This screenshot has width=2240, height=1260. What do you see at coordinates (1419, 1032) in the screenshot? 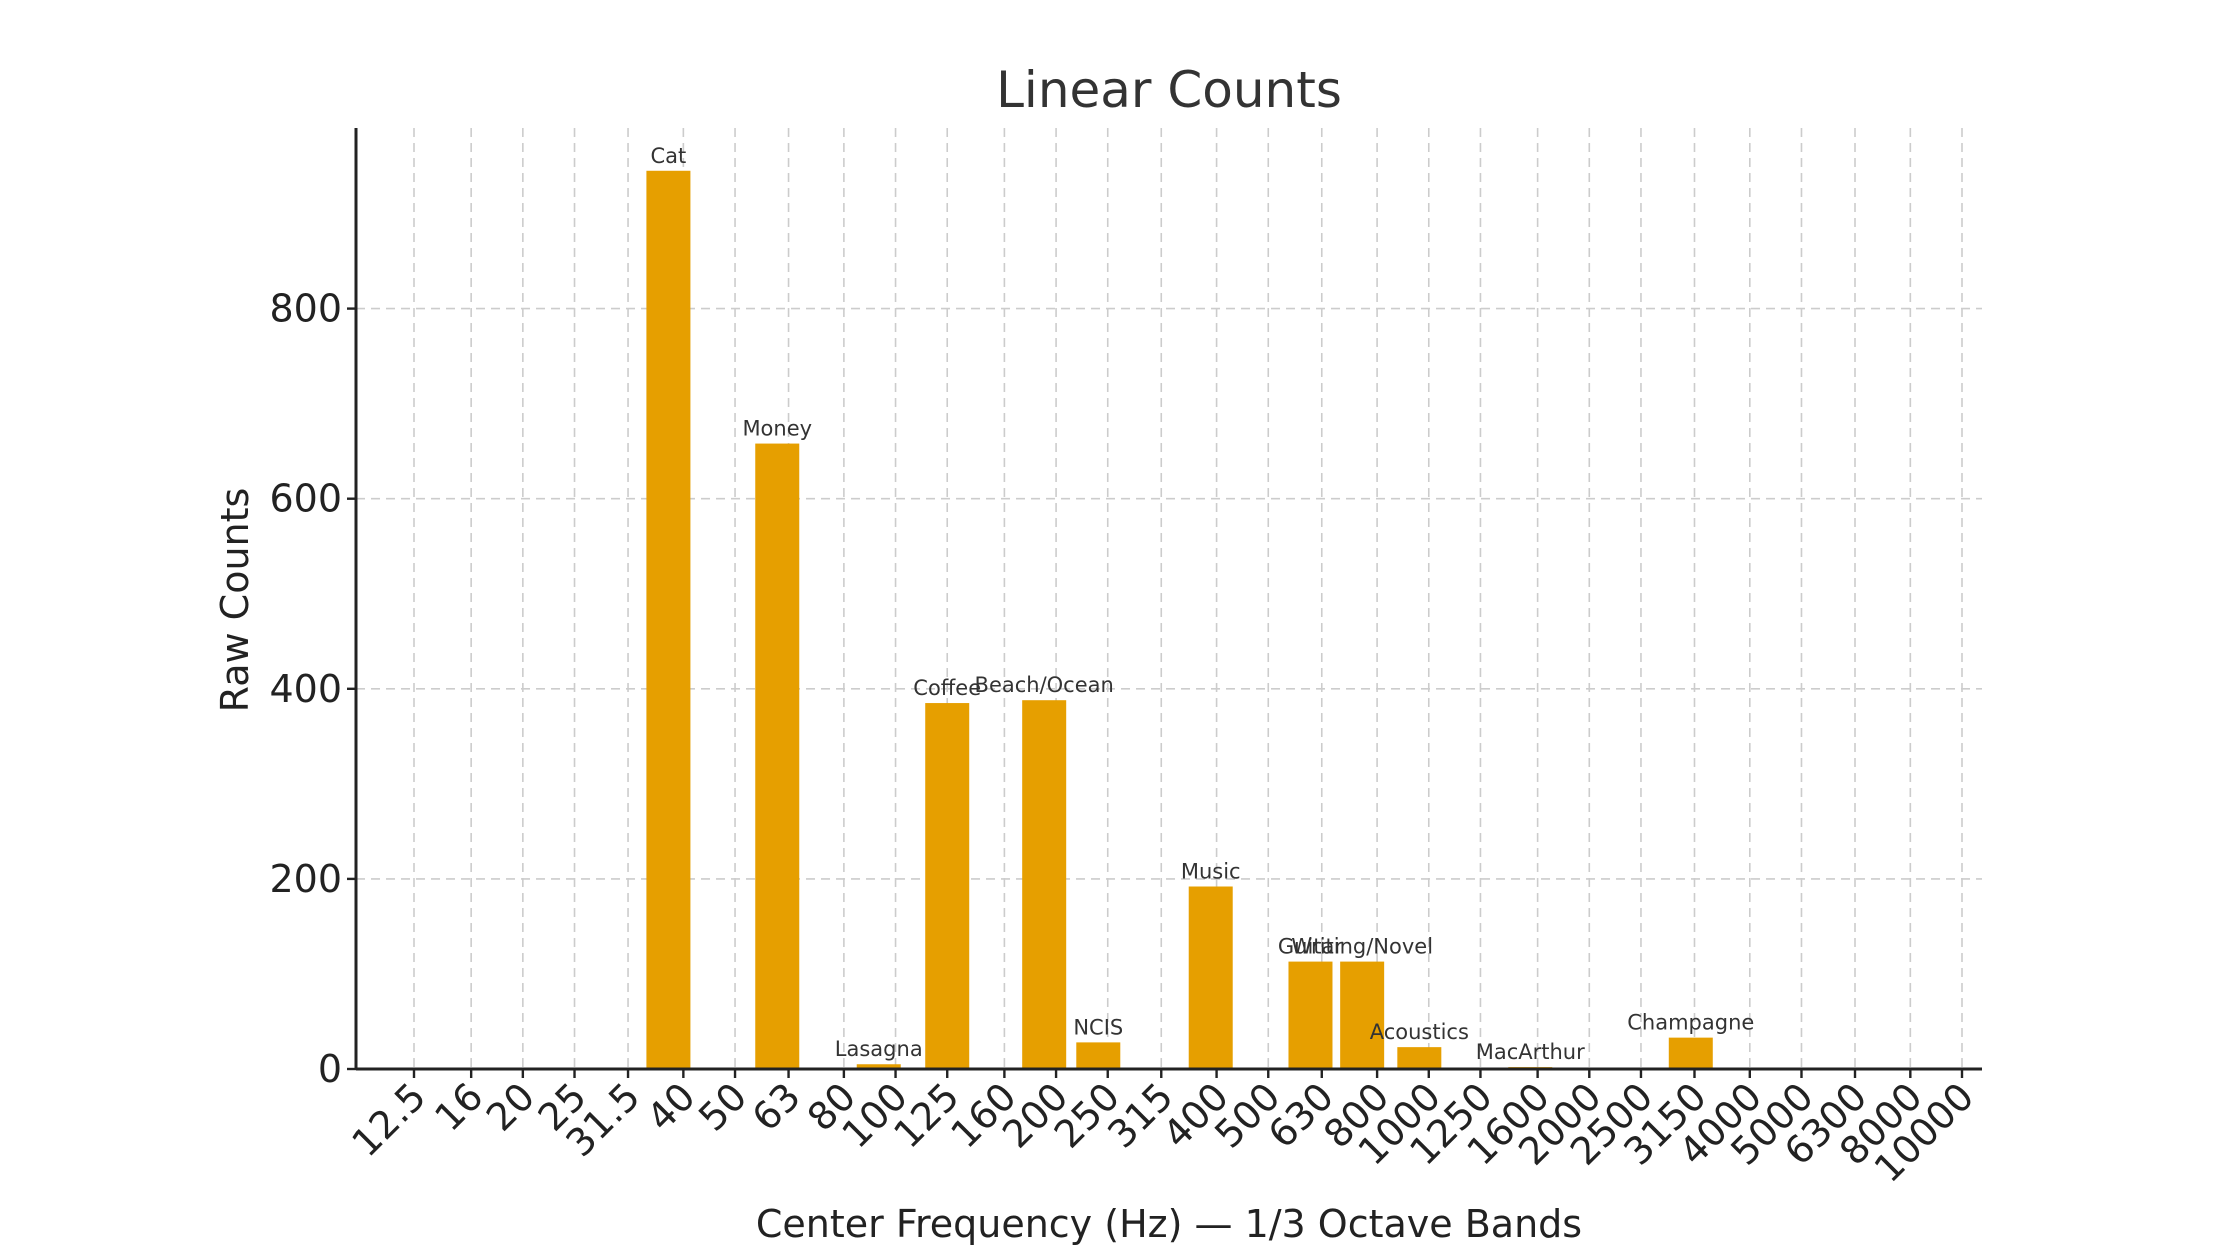
I see `bar-label: Acoustics` at bounding box center [1419, 1032].